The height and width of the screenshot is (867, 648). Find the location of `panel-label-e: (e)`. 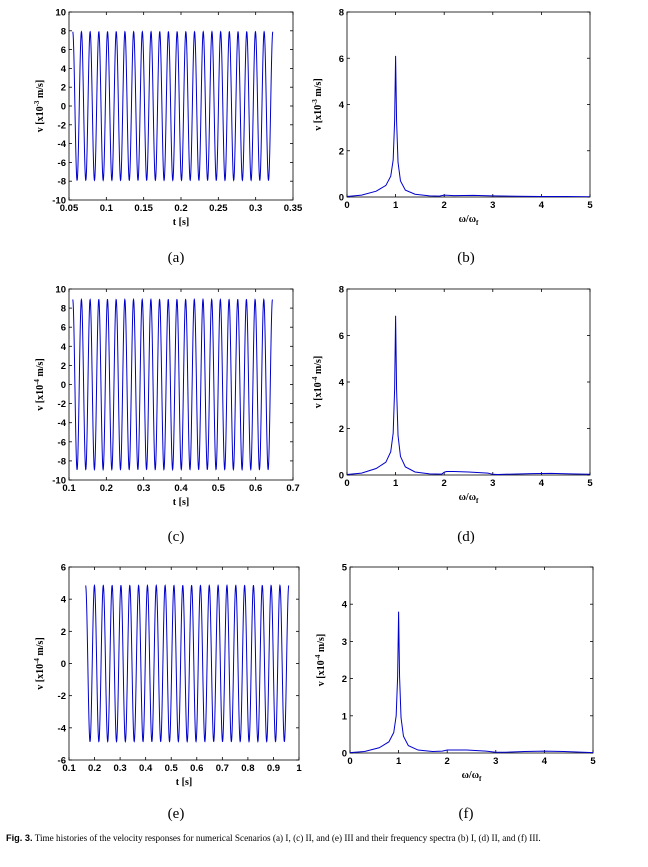

panel-label-e: (e) is located at coordinates (176, 814).